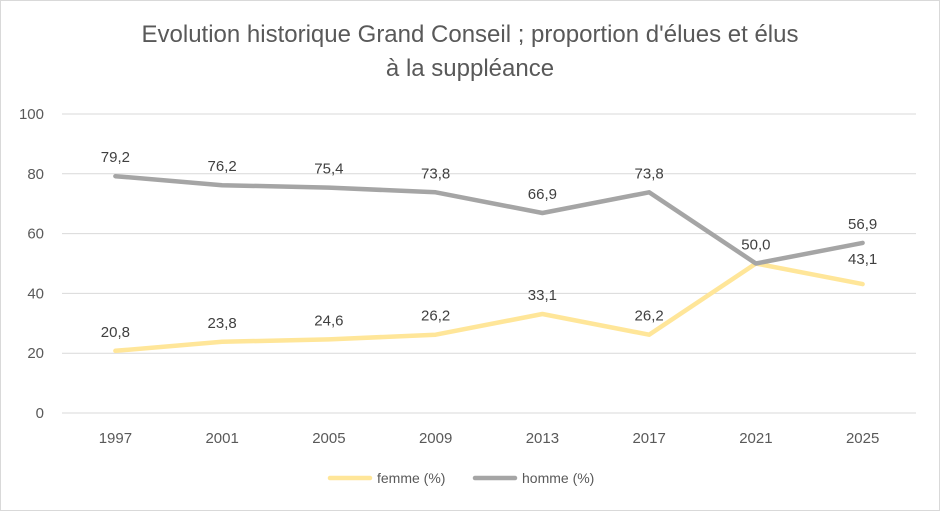  I want to click on data-label-femme-2025: 43,1, so click(862, 259).